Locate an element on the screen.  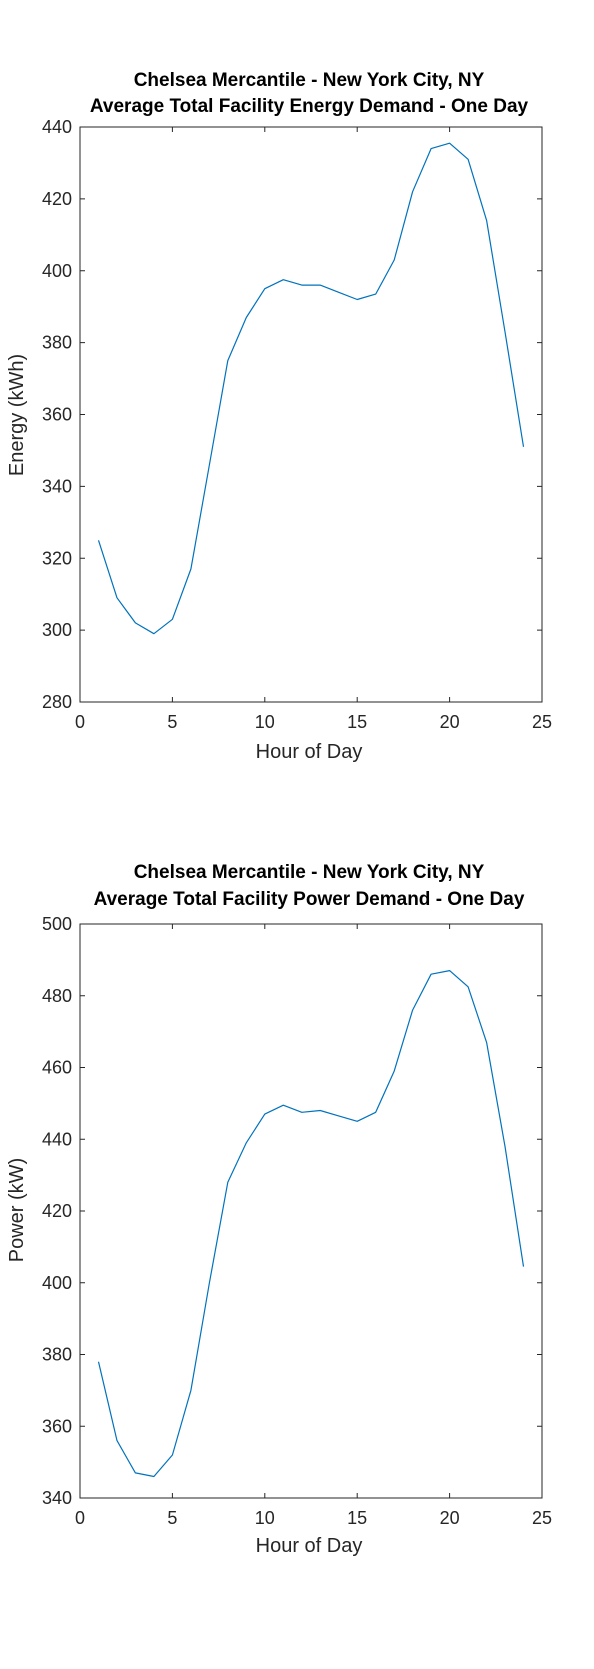
y-tick-label: 320 is located at coordinates (57, 558).